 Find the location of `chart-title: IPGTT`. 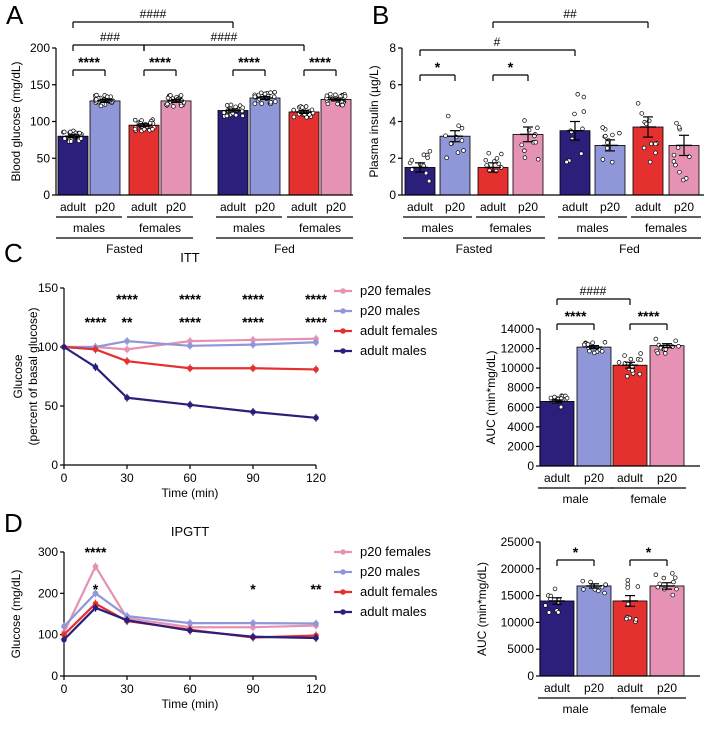

chart-title: IPGTT is located at coordinates (190, 531).